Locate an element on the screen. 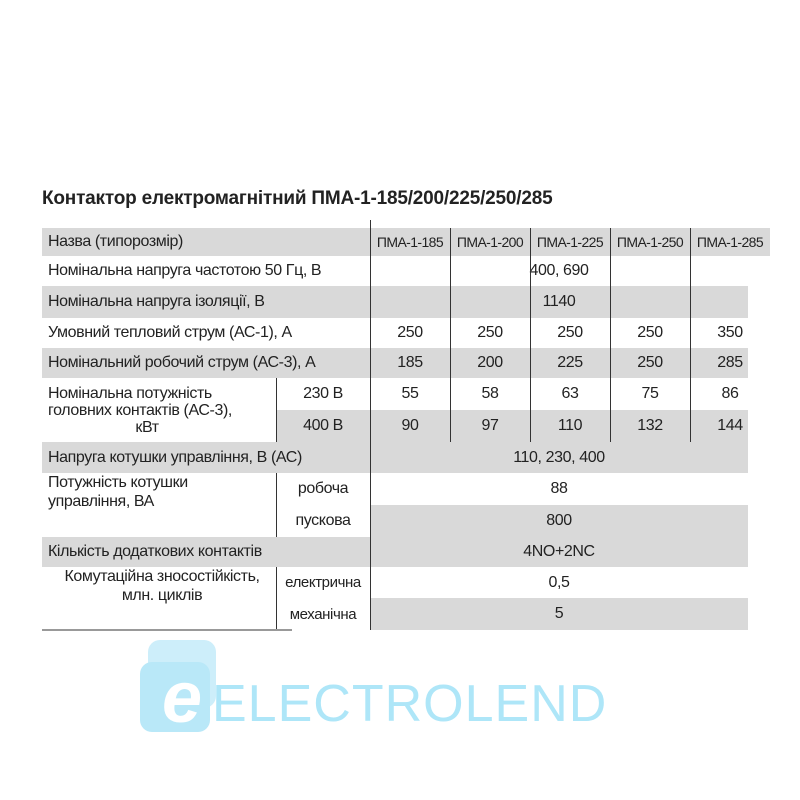 Image resolution: width=800 pixels, height=800 pixels. row-value: 5 is located at coordinates (559, 613).